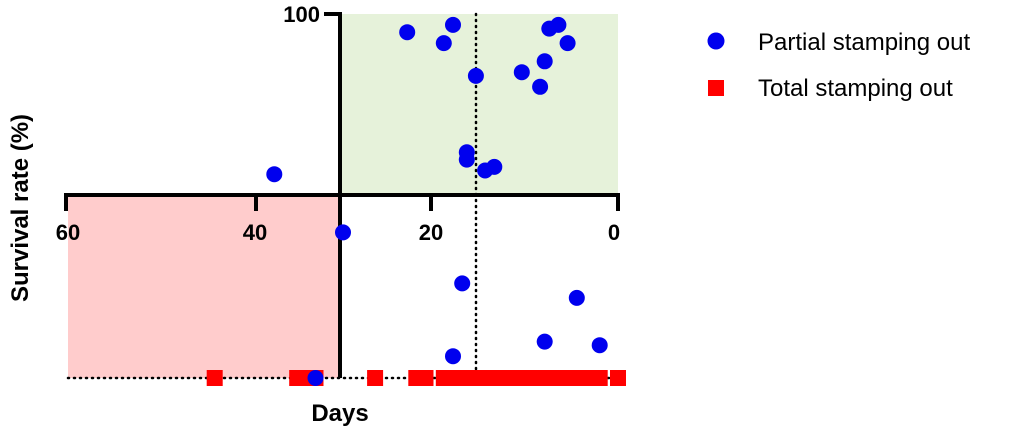 Image resolution: width=1021 pixels, height=436 pixels. What do you see at coordinates (838, 65) in the screenshot?
I see `legend: Partial stamping out Total stamping out` at bounding box center [838, 65].